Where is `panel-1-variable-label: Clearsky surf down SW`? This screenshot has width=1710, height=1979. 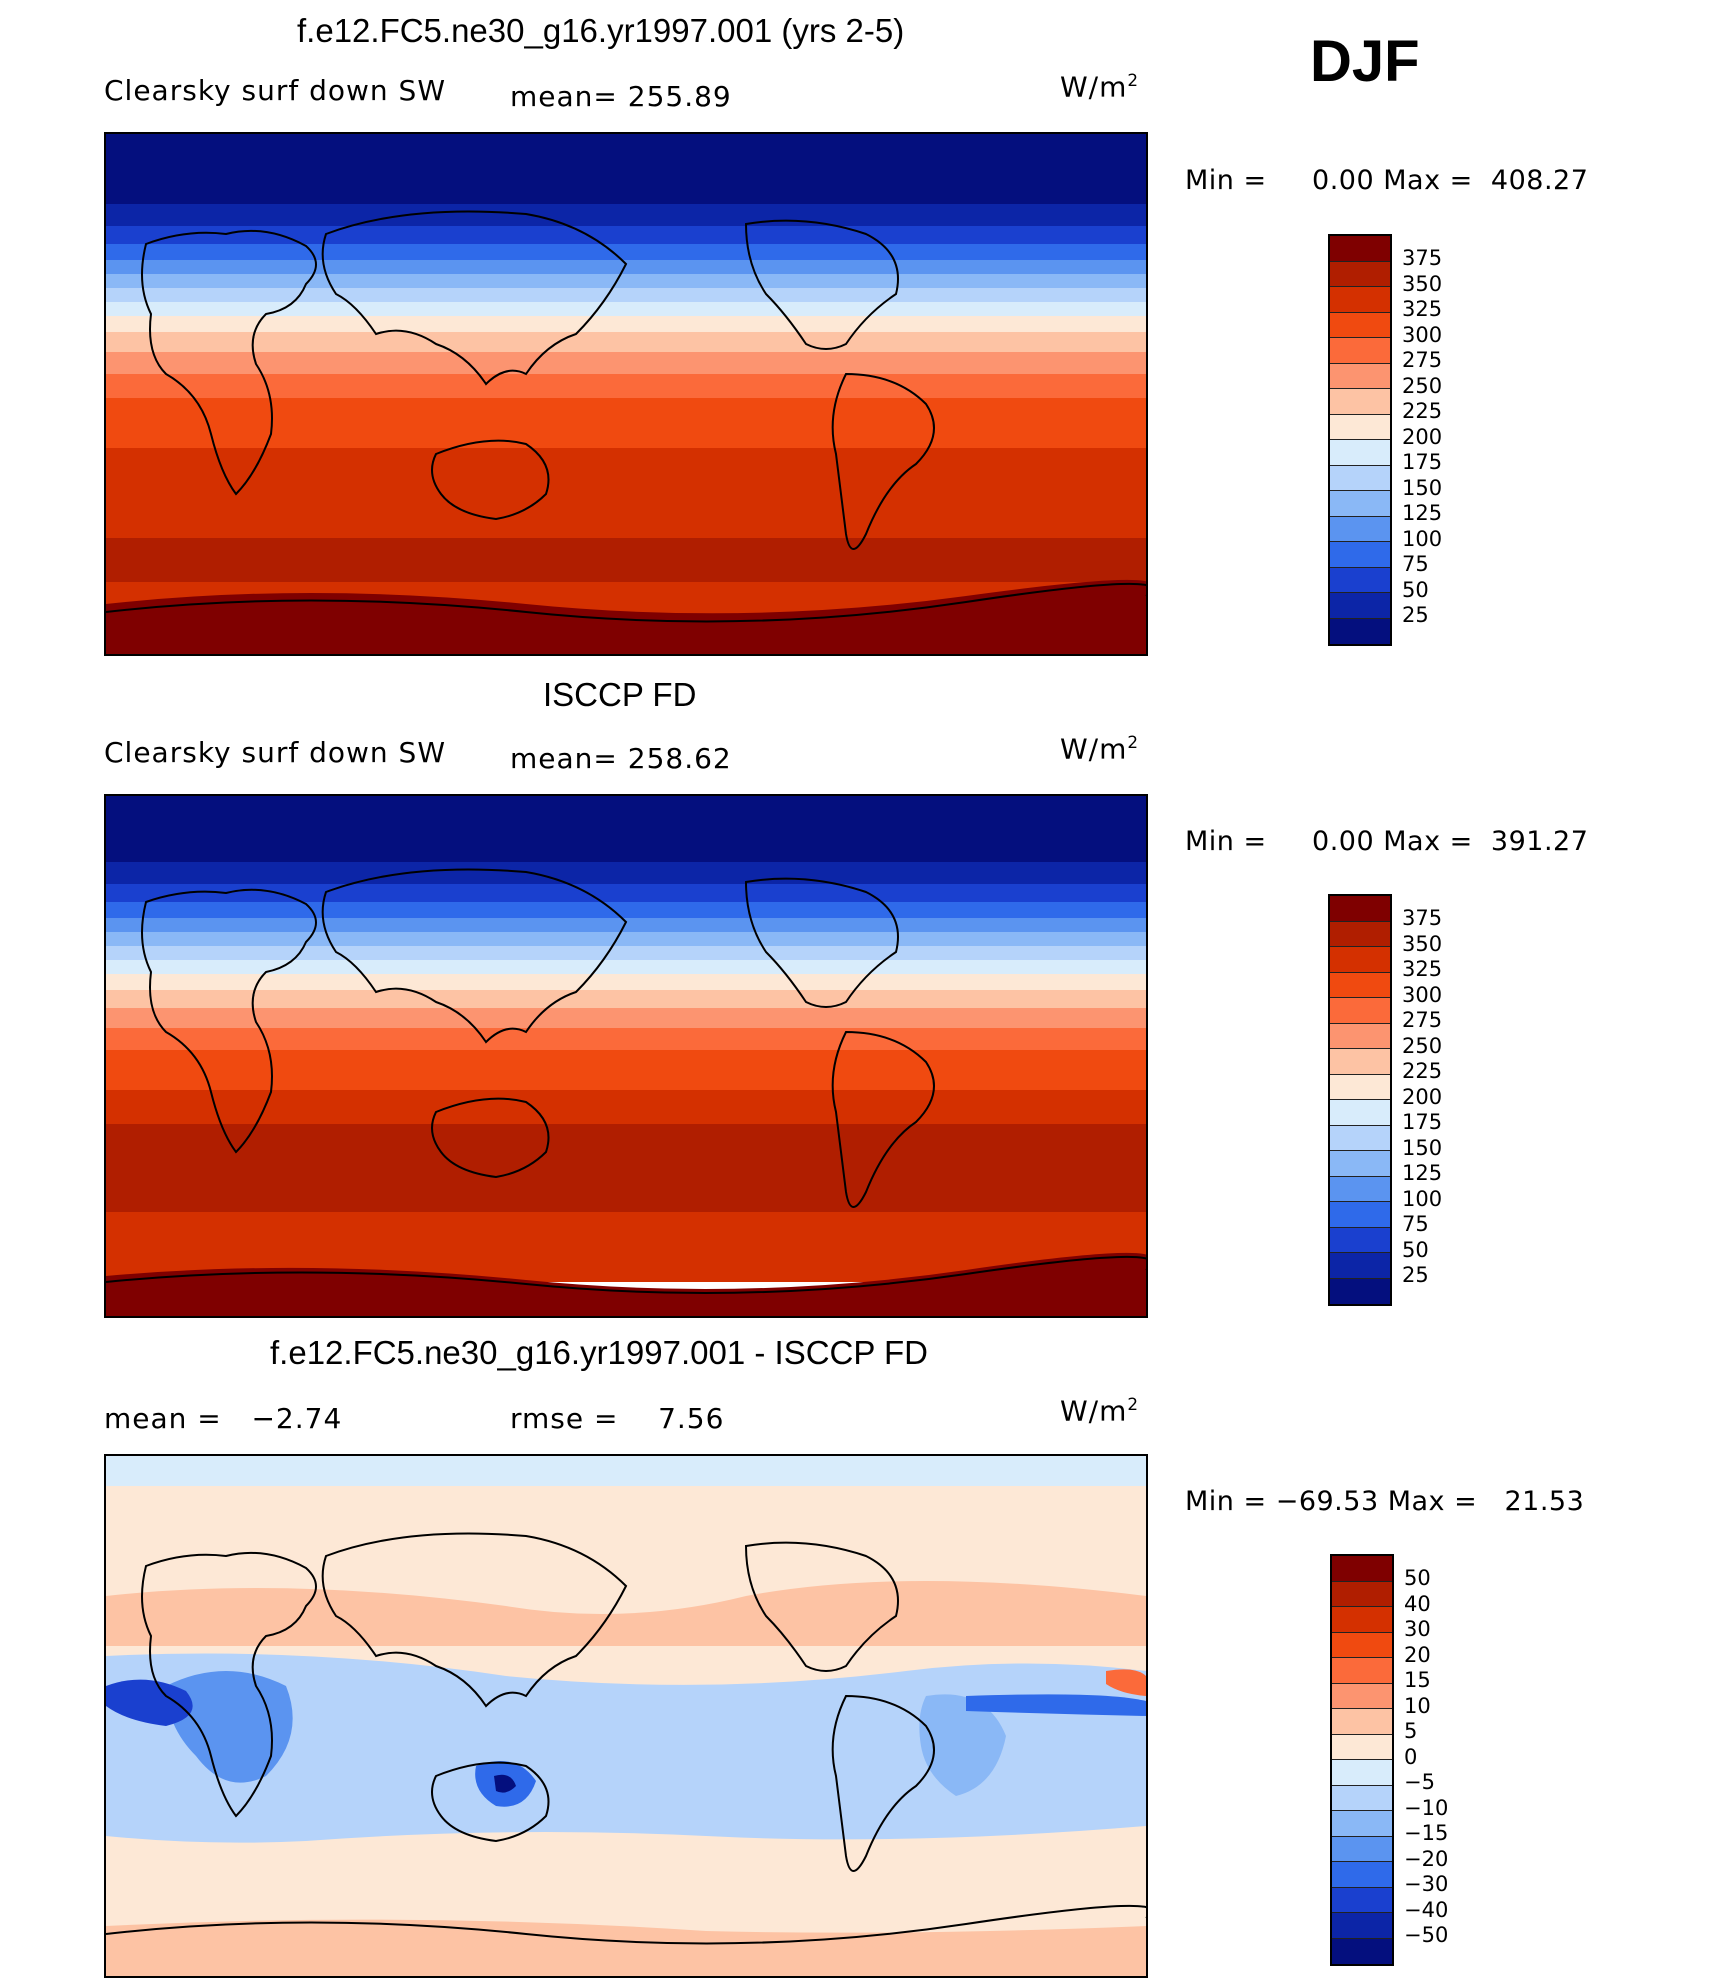 panel-1-variable-label: Clearsky surf down SW is located at coordinates (275, 90).